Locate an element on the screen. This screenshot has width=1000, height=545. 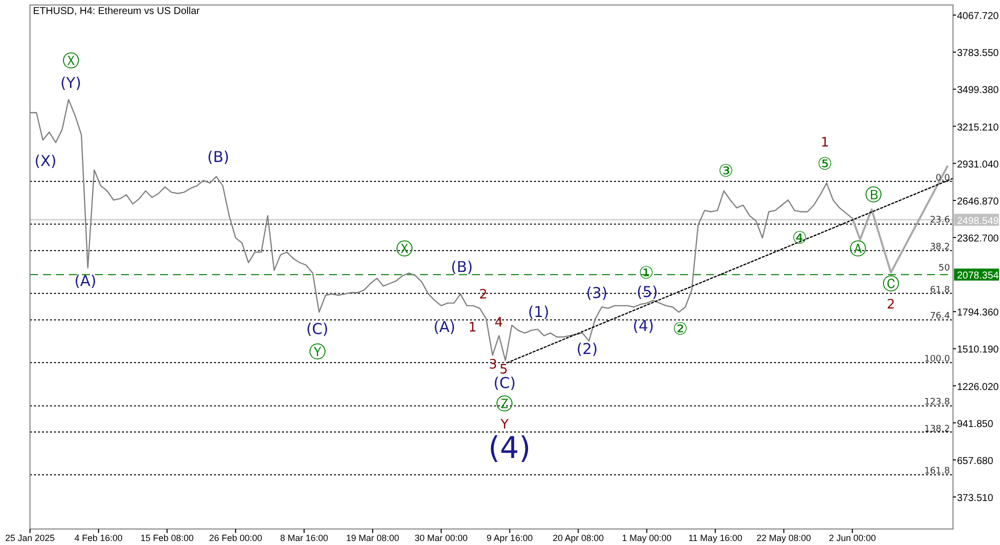
y-tick-label: 657.680 is located at coordinates (975, 461).